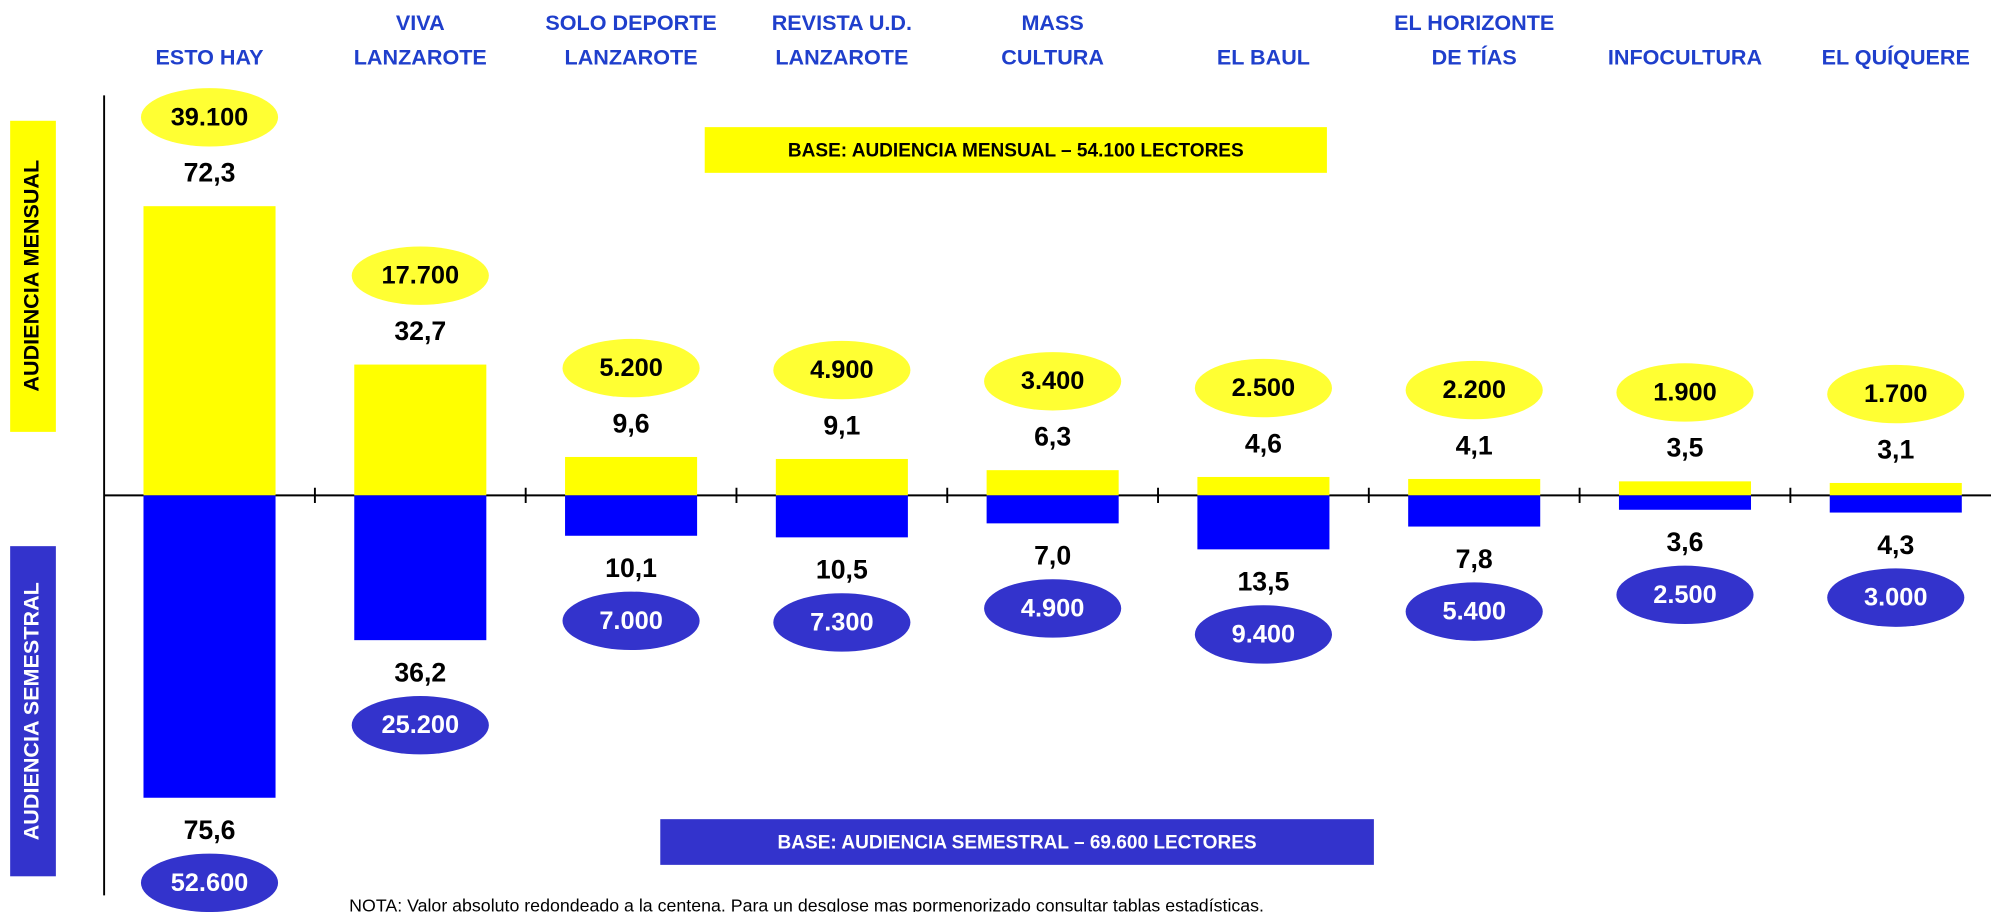 The image size is (1991, 912). I want to click on category-label: ESTO HAY, so click(210, 56).